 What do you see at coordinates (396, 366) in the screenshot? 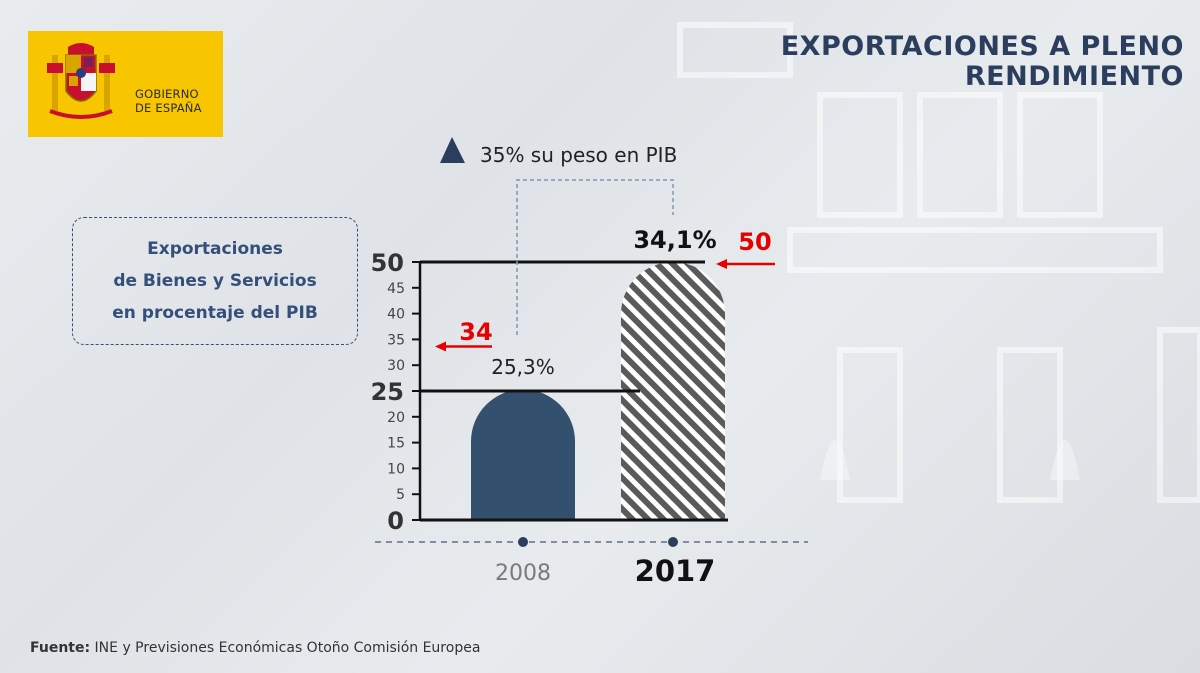
I see `y-tick-label: 30` at bounding box center [396, 366].